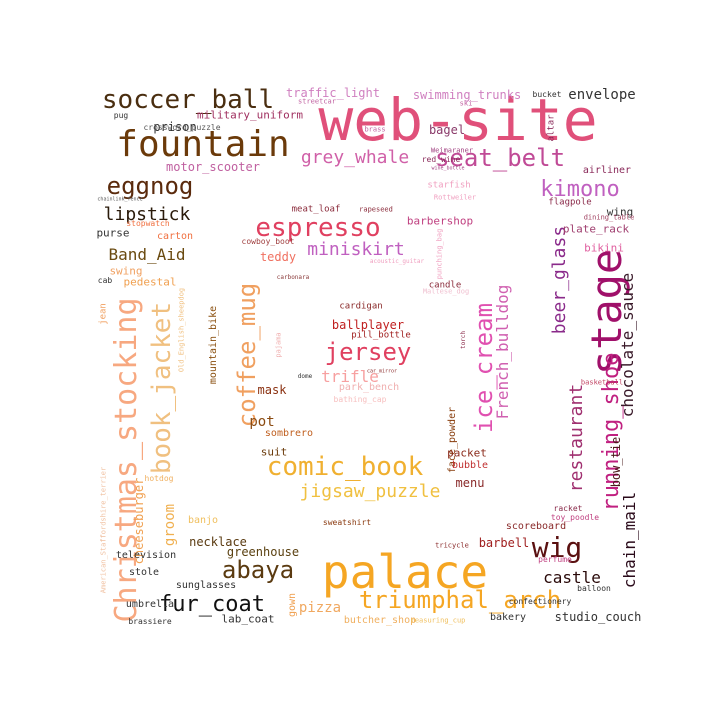  What do you see at coordinates (318, 228) in the screenshot?
I see `word-espresso: espresso` at bounding box center [318, 228].